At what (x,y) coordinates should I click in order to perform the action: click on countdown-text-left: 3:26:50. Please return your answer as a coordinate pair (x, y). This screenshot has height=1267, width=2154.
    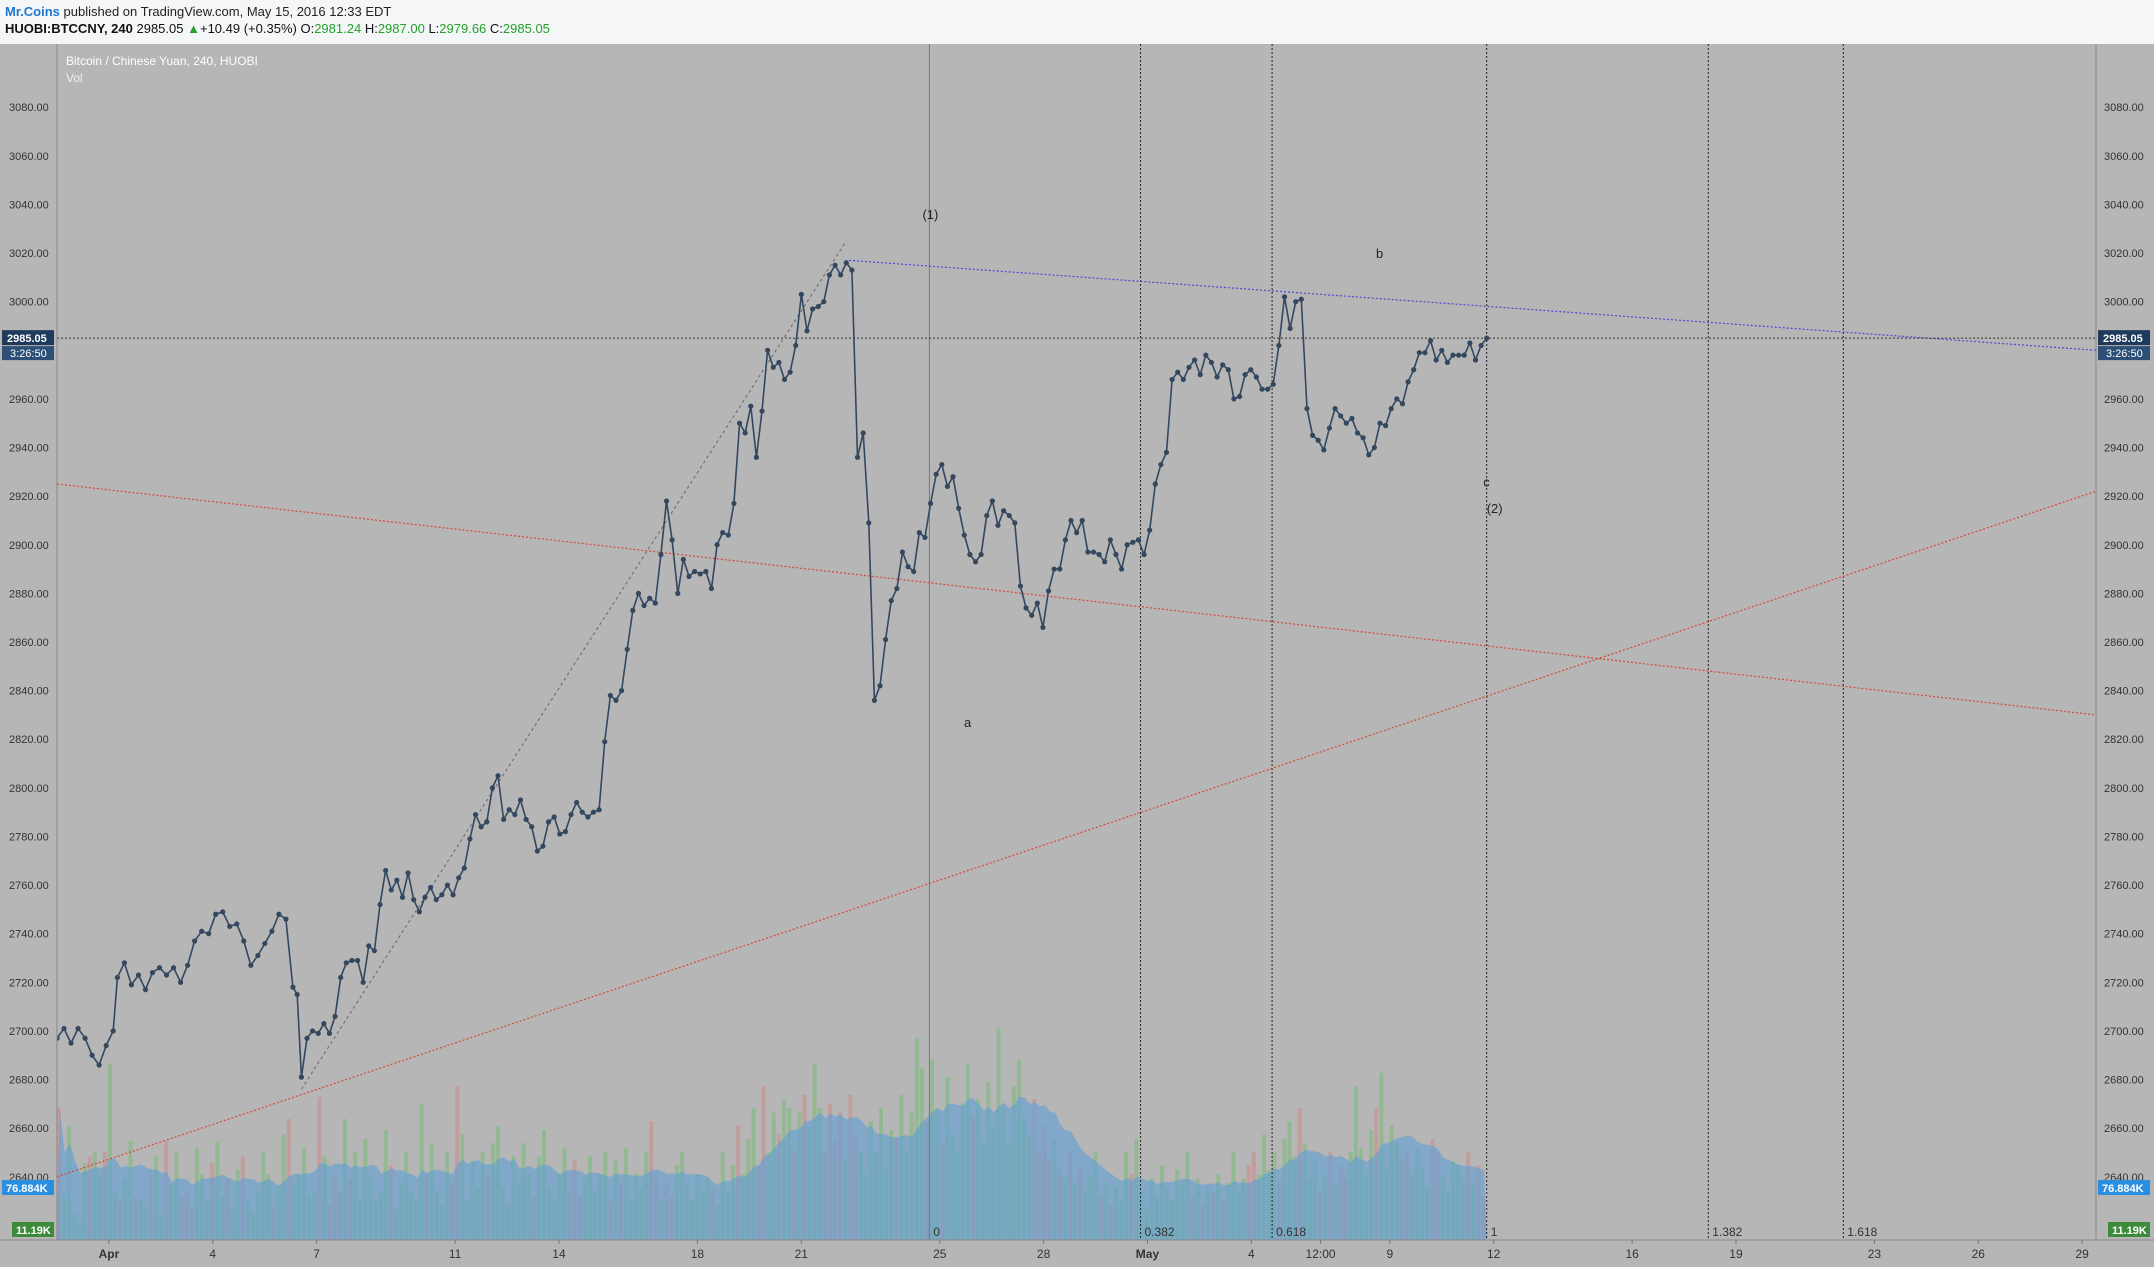
    Looking at the image, I should click on (28, 354).